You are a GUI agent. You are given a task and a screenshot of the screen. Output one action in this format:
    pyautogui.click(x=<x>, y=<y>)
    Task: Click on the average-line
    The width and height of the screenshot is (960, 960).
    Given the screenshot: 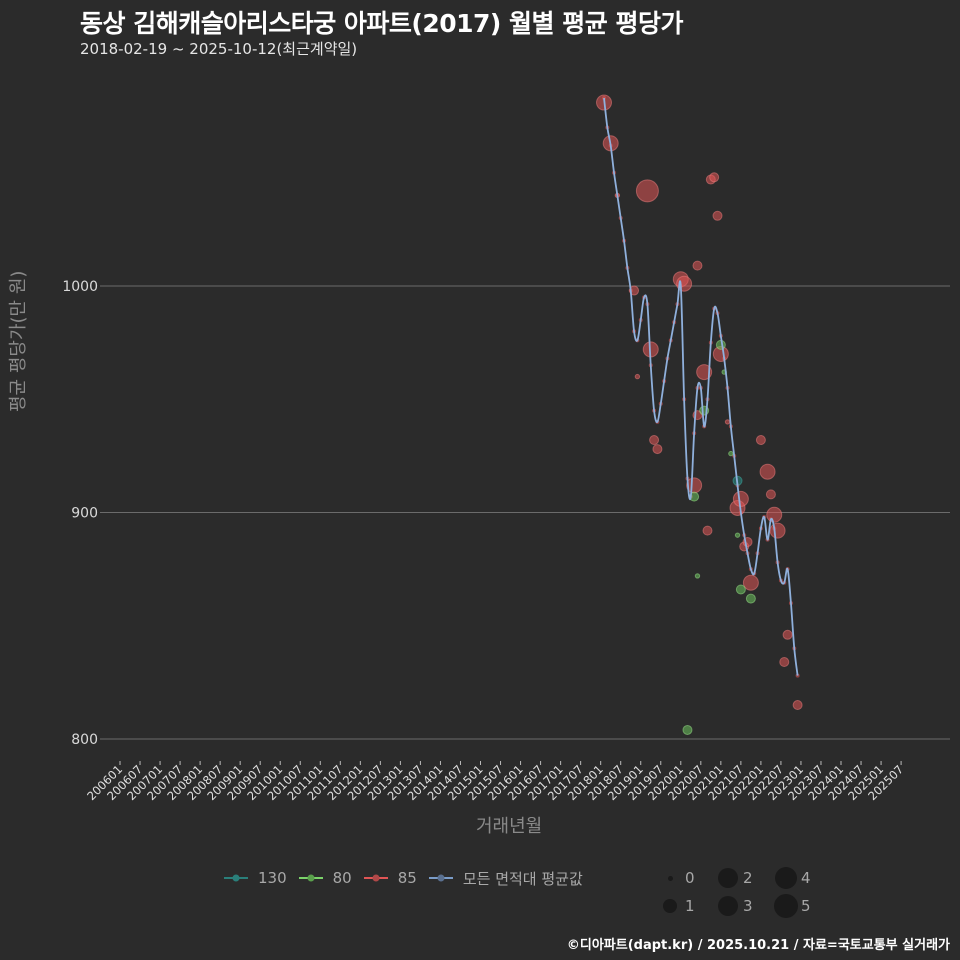 What is the action you would take?
    pyautogui.click(x=701, y=386)
    